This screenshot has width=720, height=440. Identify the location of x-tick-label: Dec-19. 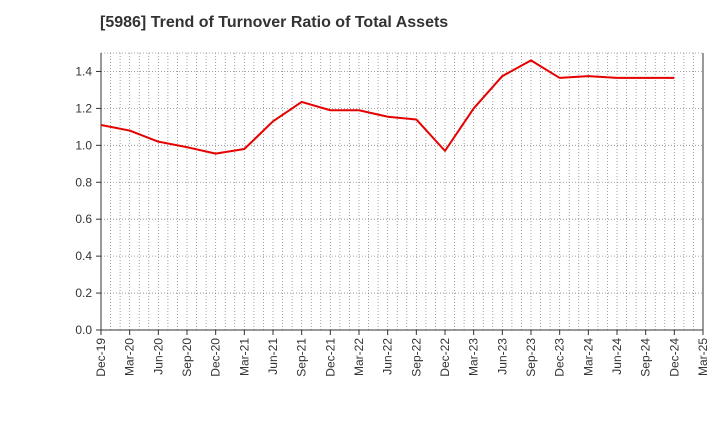
(101, 357).